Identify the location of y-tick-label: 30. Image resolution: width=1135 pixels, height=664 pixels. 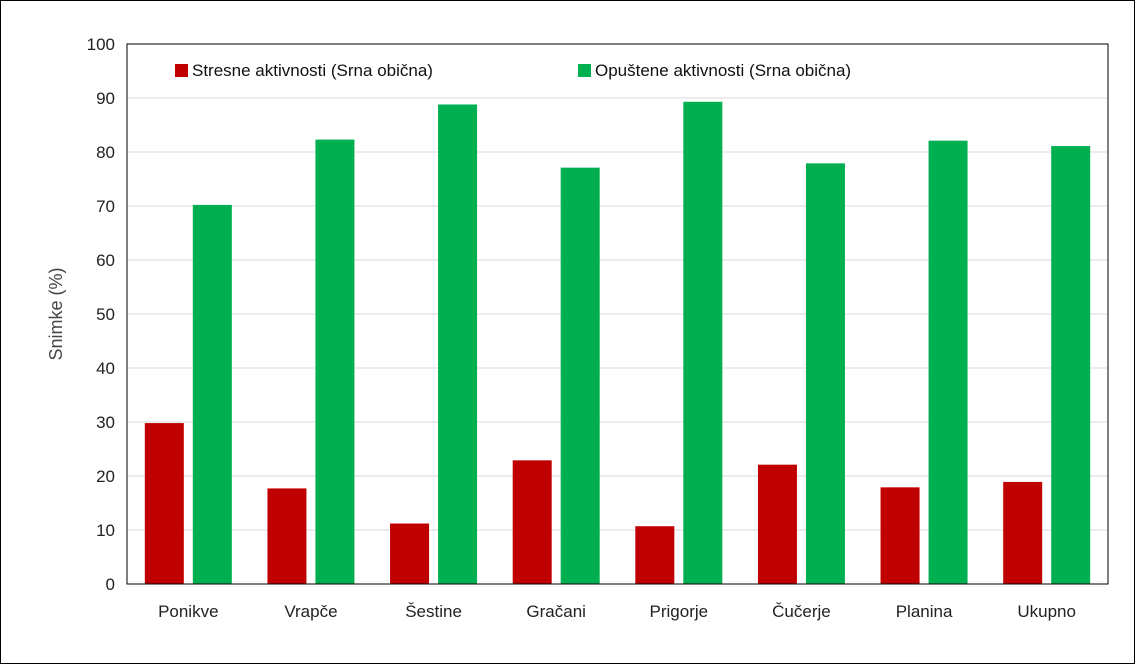
(105, 422).